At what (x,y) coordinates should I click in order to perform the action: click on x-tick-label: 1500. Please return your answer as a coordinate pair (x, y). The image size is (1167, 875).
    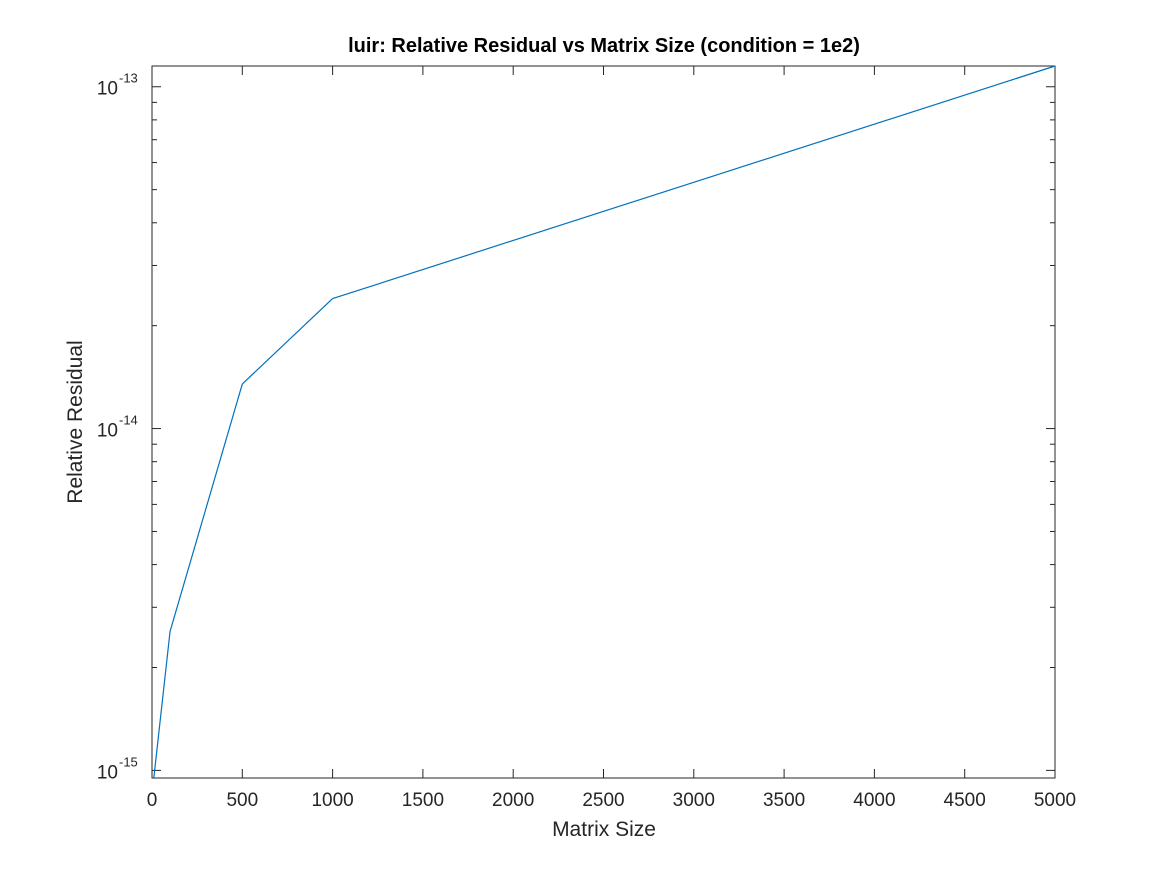
    Looking at the image, I should click on (423, 800).